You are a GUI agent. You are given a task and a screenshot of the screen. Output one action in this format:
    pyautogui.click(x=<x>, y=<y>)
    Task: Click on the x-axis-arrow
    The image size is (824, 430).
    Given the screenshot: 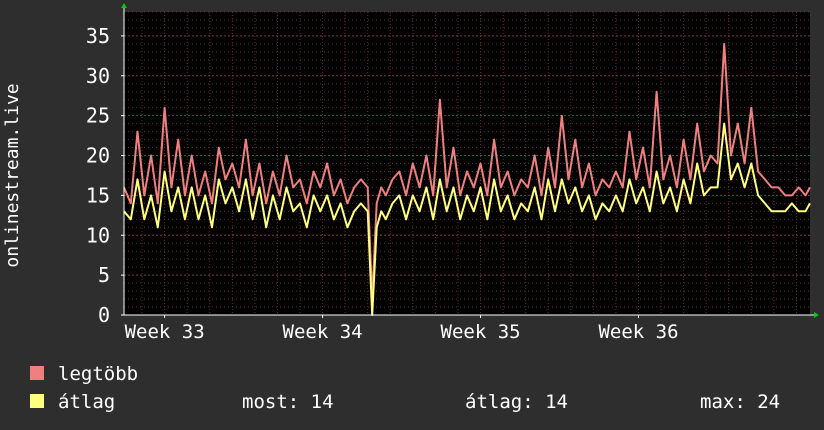 What is the action you would take?
    pyautogui.click(x=816, y=315)
    